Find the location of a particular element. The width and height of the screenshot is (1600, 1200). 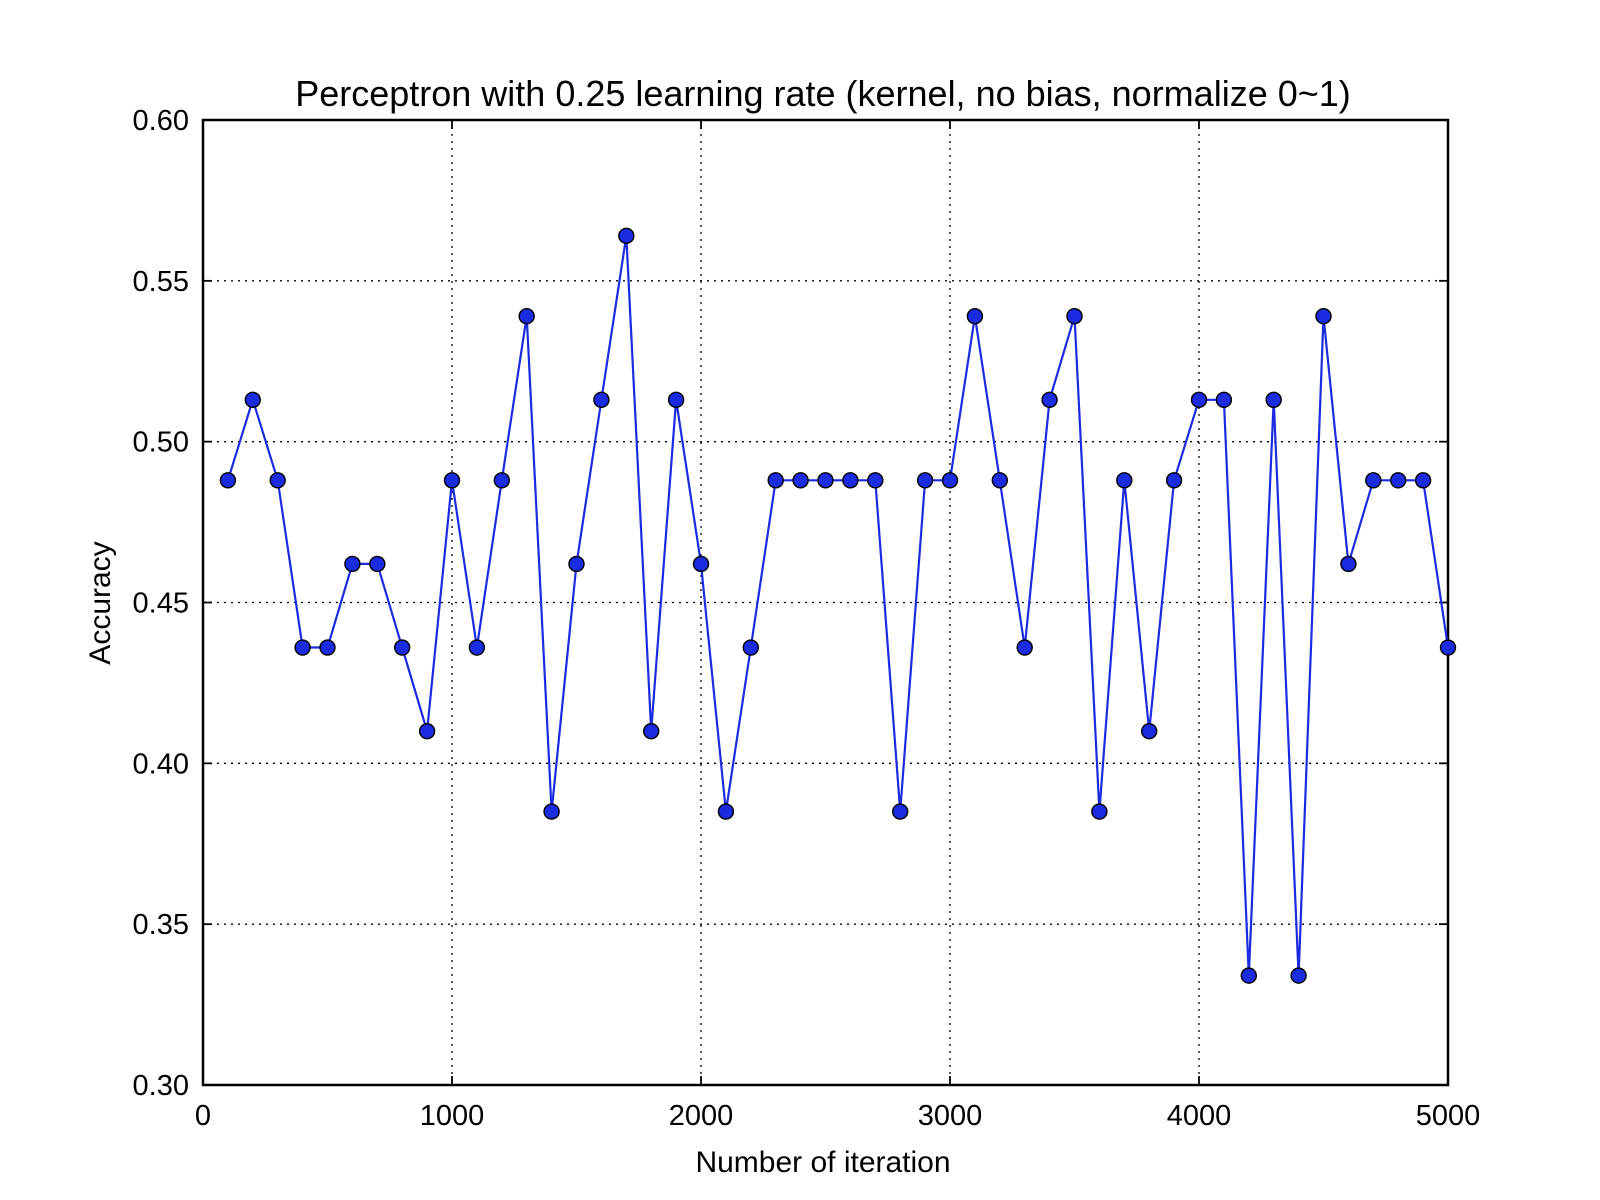

y-tick-label: 0.40 is located at coordinates (161, 764).